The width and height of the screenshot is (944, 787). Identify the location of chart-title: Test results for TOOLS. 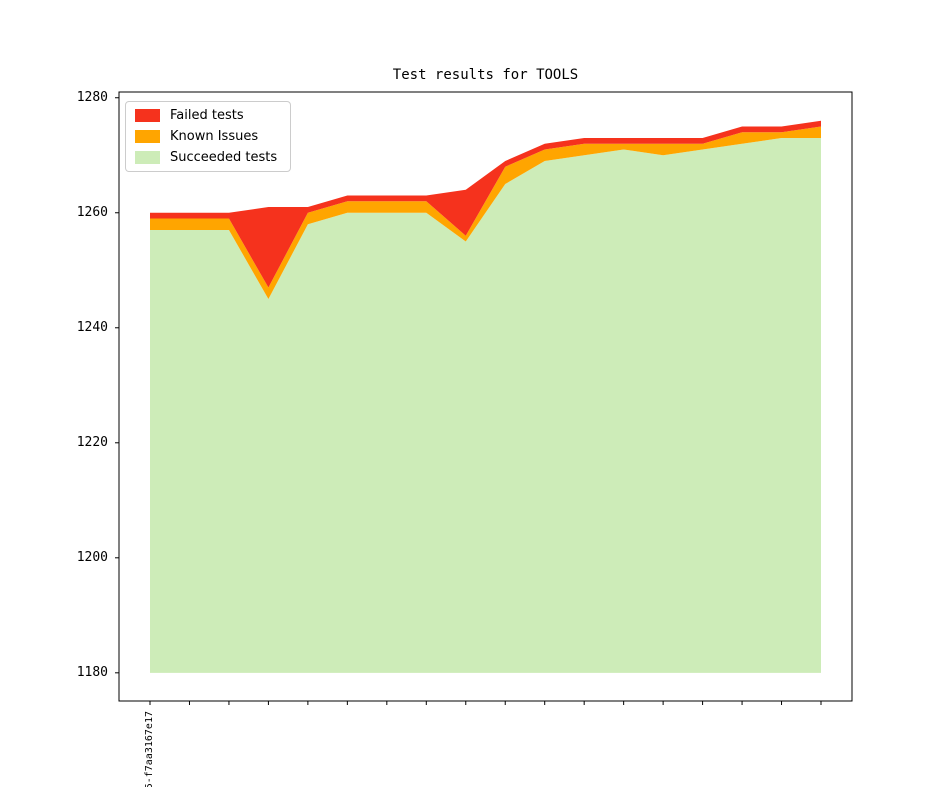
(485, 75).